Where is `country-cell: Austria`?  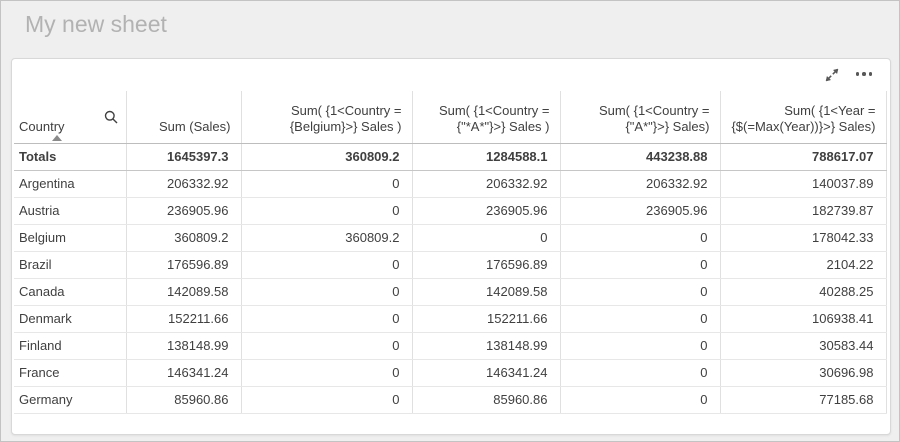 country-cell: Austria is located at coordinates (70, 211).